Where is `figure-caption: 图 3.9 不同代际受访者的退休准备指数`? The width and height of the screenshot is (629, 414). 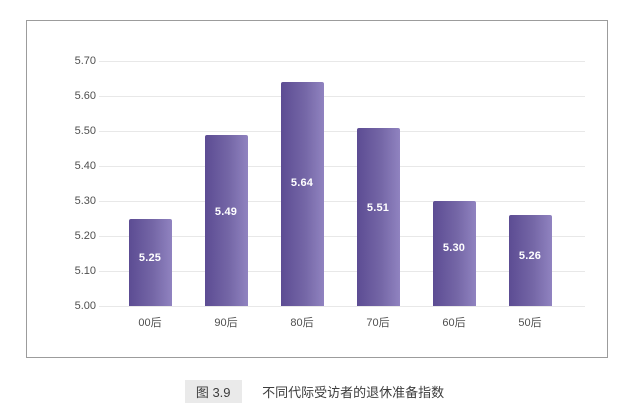 figure-caption: 图 3.9 不同代际受访者的退休准备指数 is located at coordinates (314, 391).